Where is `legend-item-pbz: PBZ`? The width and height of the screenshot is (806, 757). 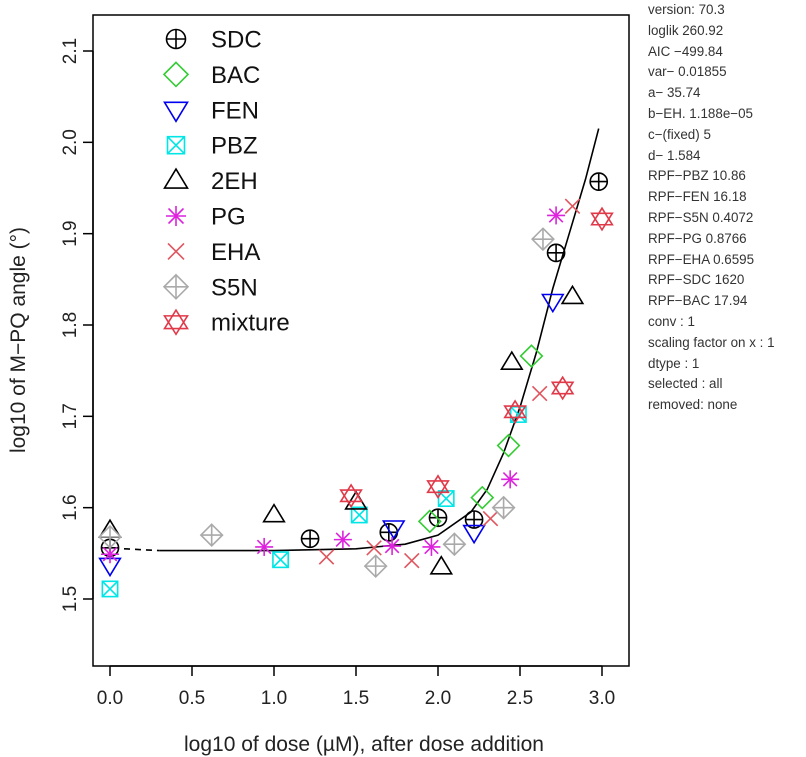 legend-item-pbz: PBZ is located at coordinates (212, 146).